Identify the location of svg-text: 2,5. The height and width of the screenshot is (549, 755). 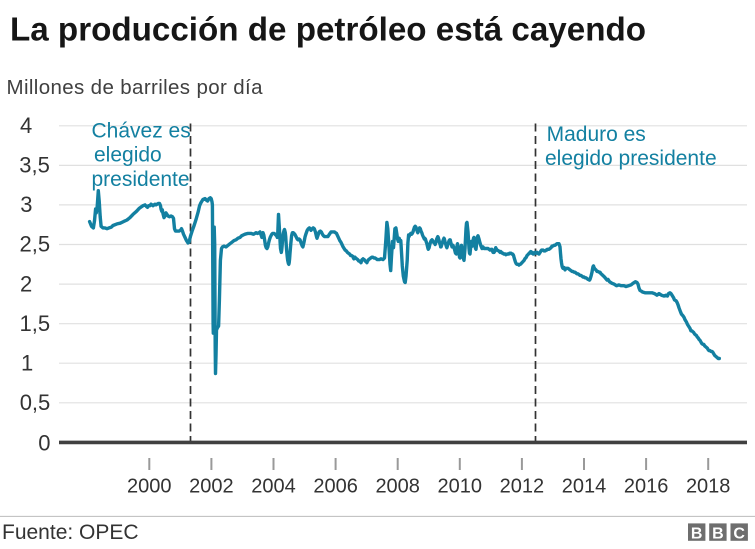
(35, 244).